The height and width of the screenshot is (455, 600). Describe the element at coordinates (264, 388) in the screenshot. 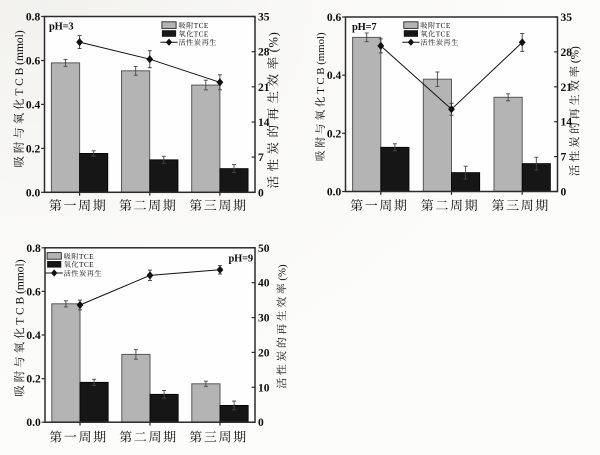

I see `svg-text: 10` at that location.